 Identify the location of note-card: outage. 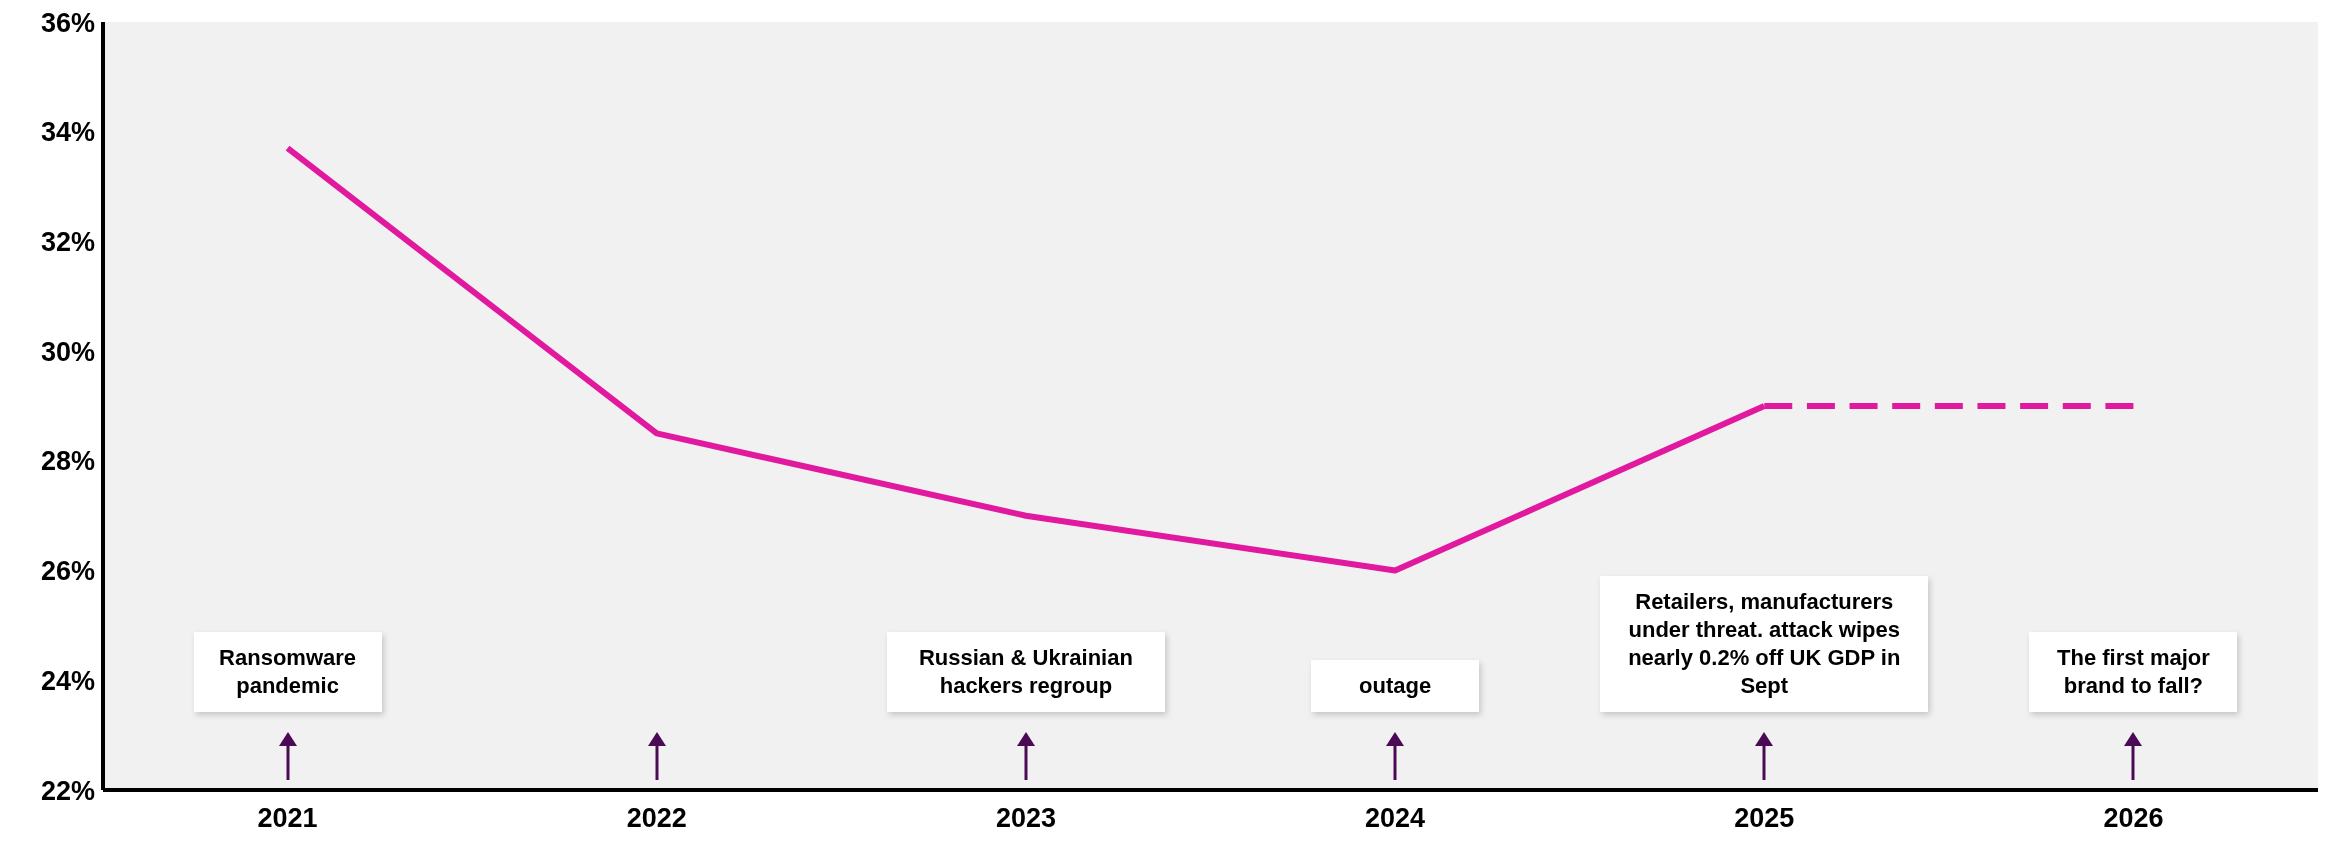
(1395, 686).